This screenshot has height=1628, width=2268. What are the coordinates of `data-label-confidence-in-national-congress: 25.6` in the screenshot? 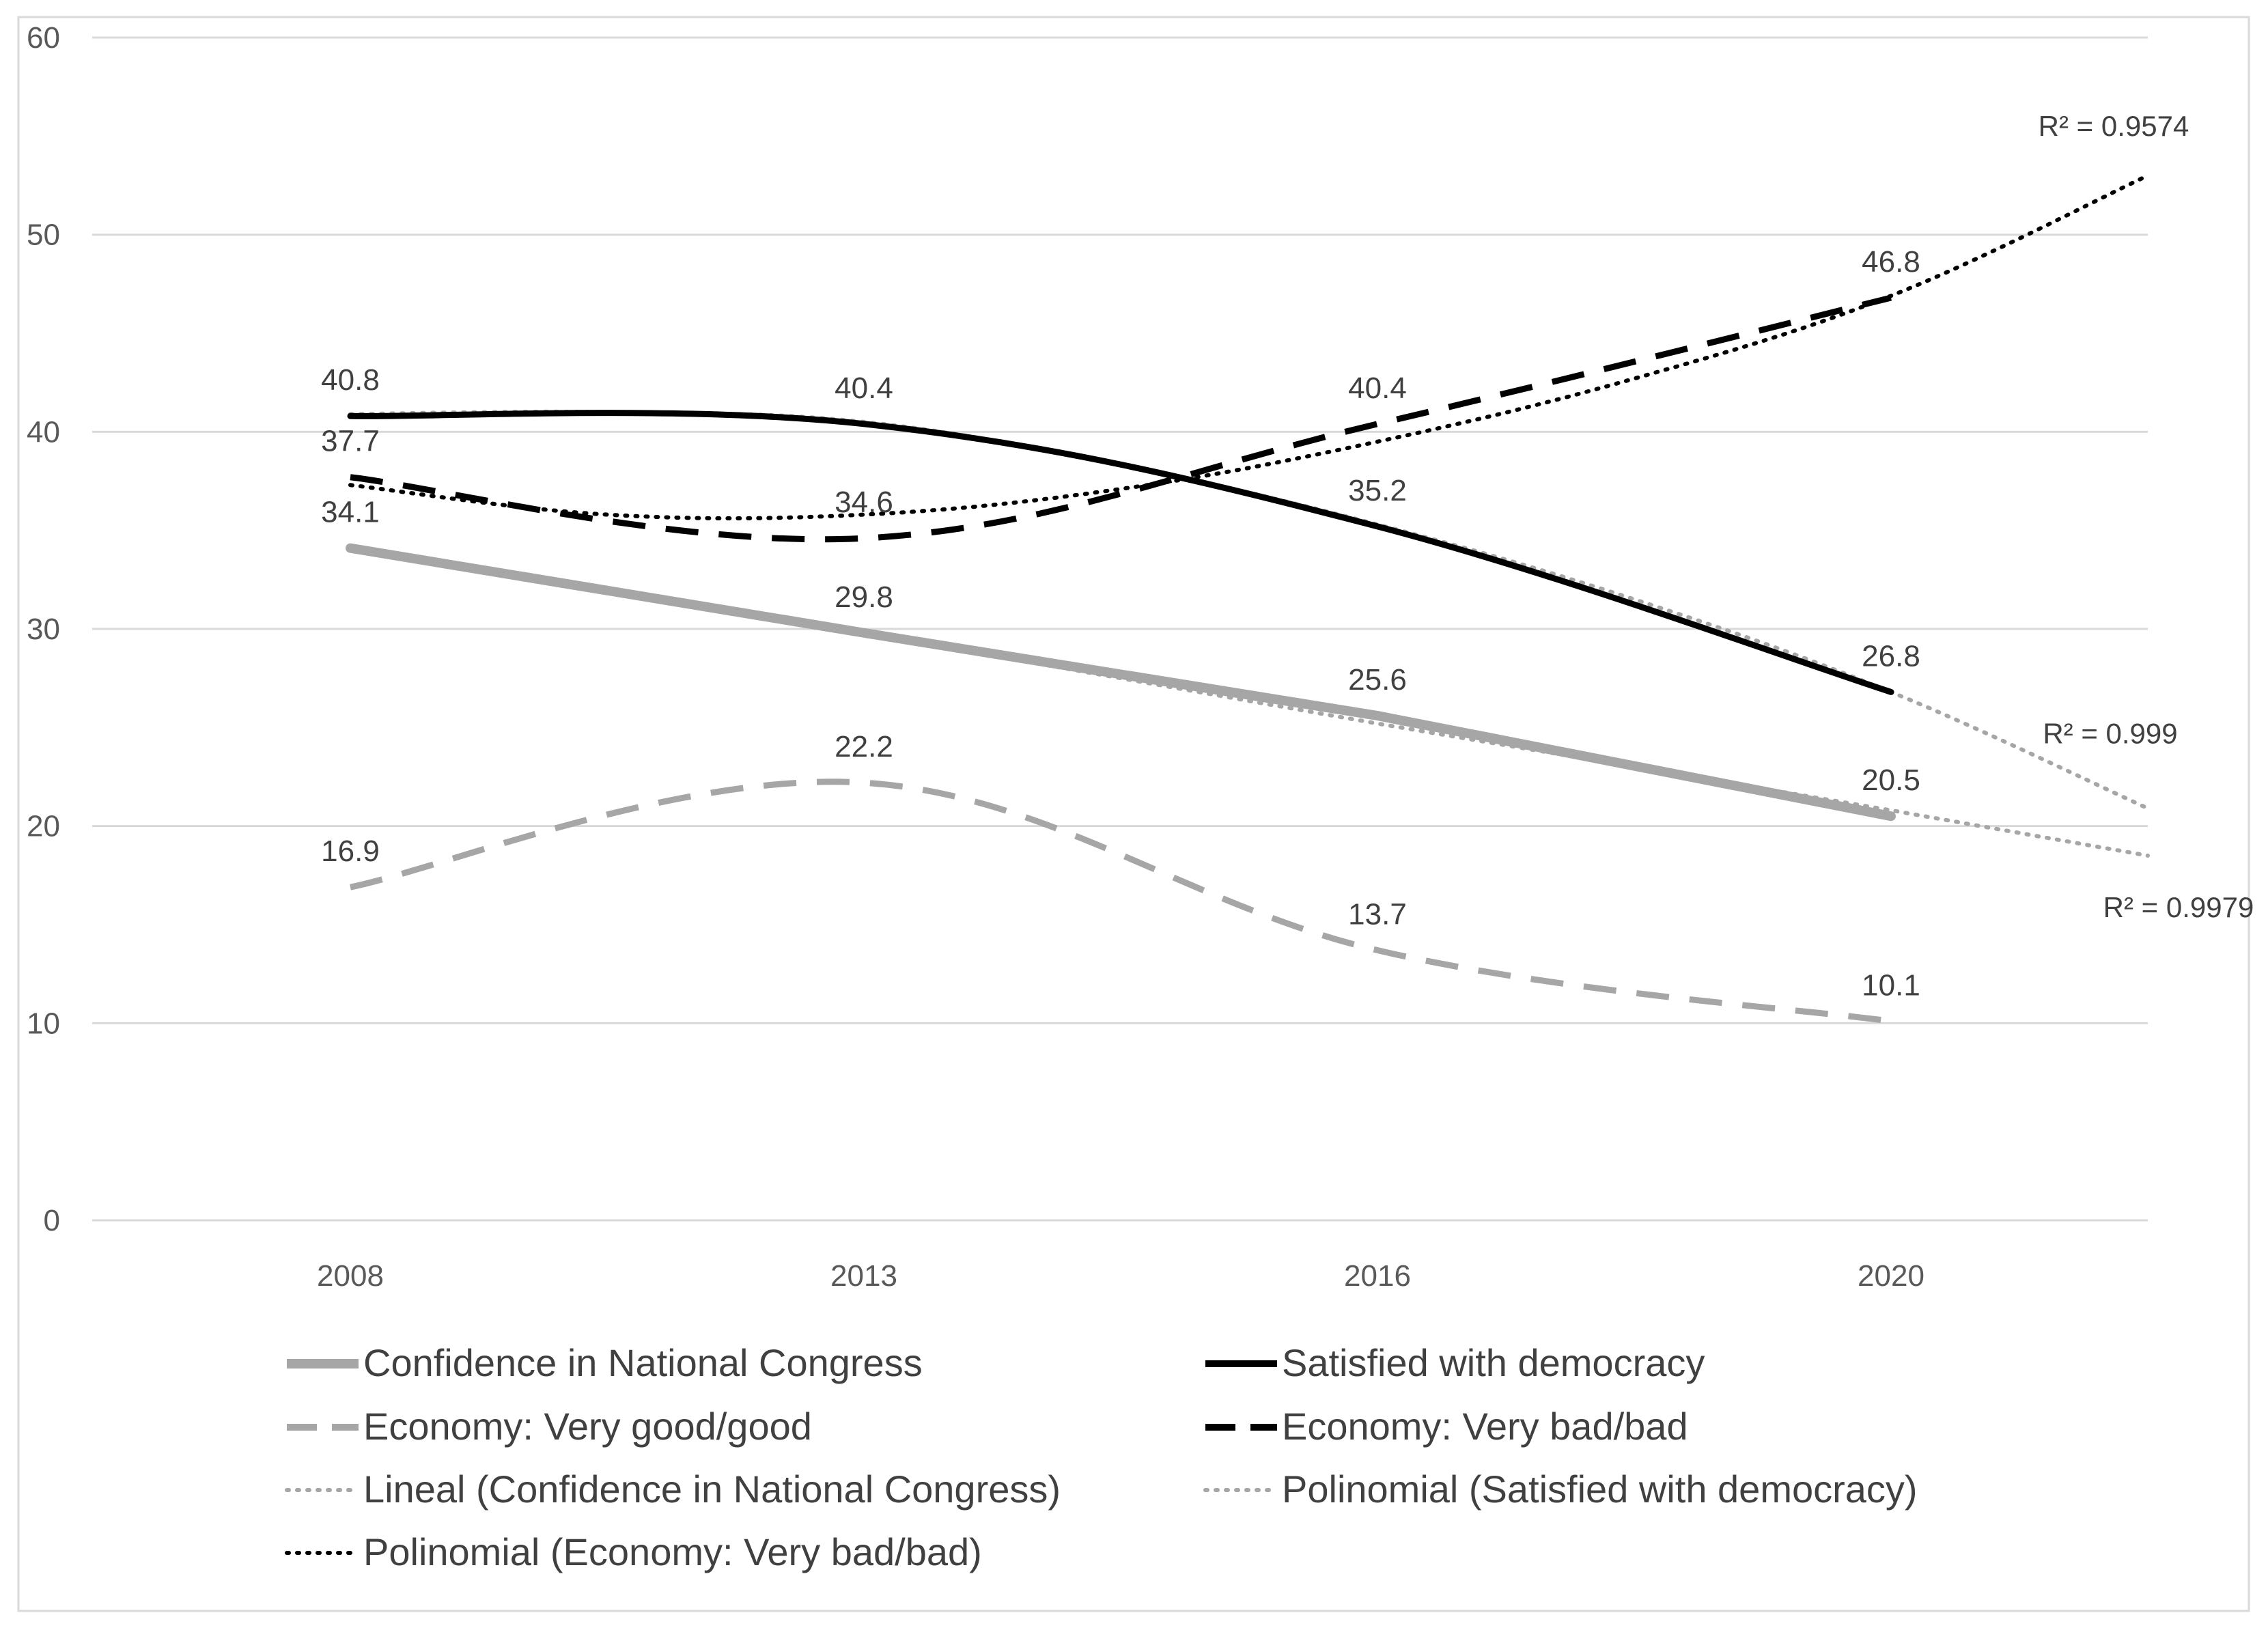 It's located at (1377, 680).